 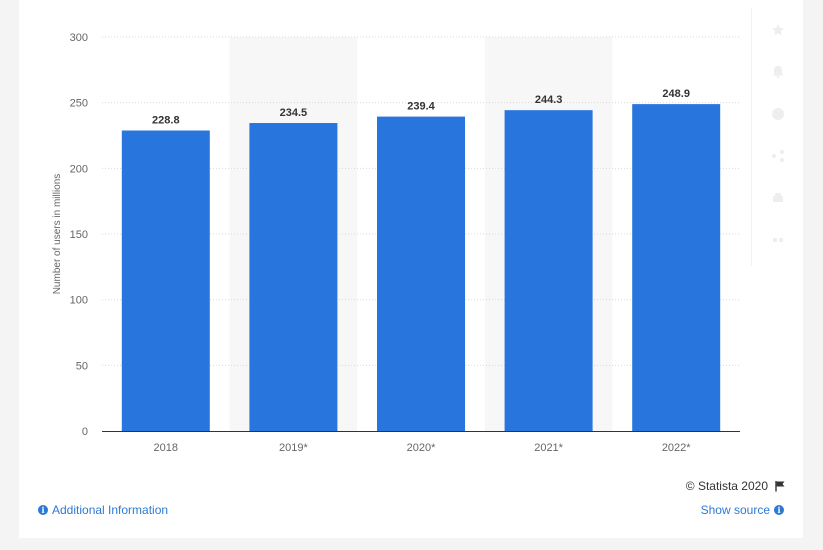 What do you see at coordinates (780, 486) in the screenshot?
I see `flag-icon` at bounding box center [780, 486].